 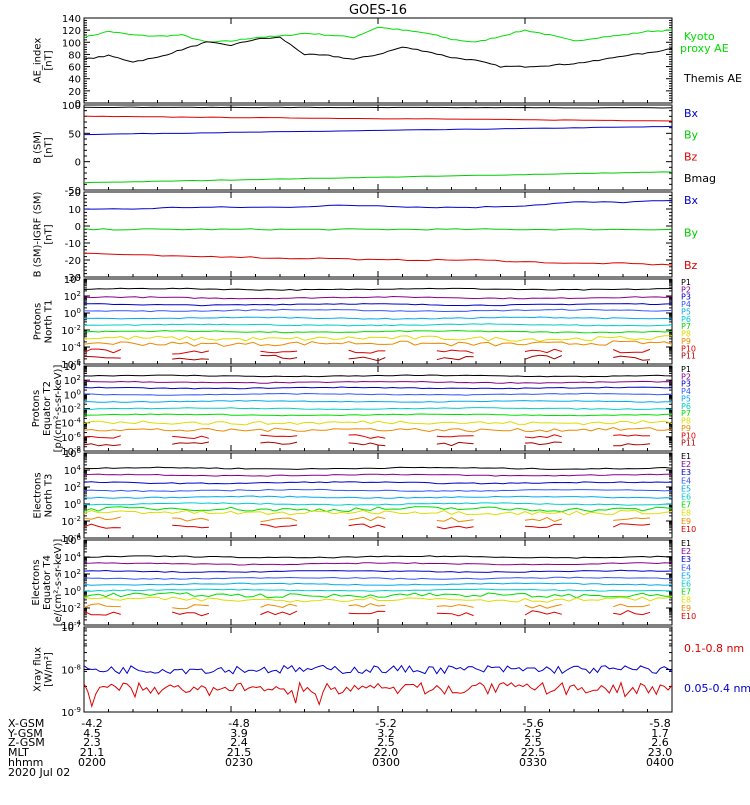 I want to click on y-tick-label: 10-4, so click(x=71, y=347).